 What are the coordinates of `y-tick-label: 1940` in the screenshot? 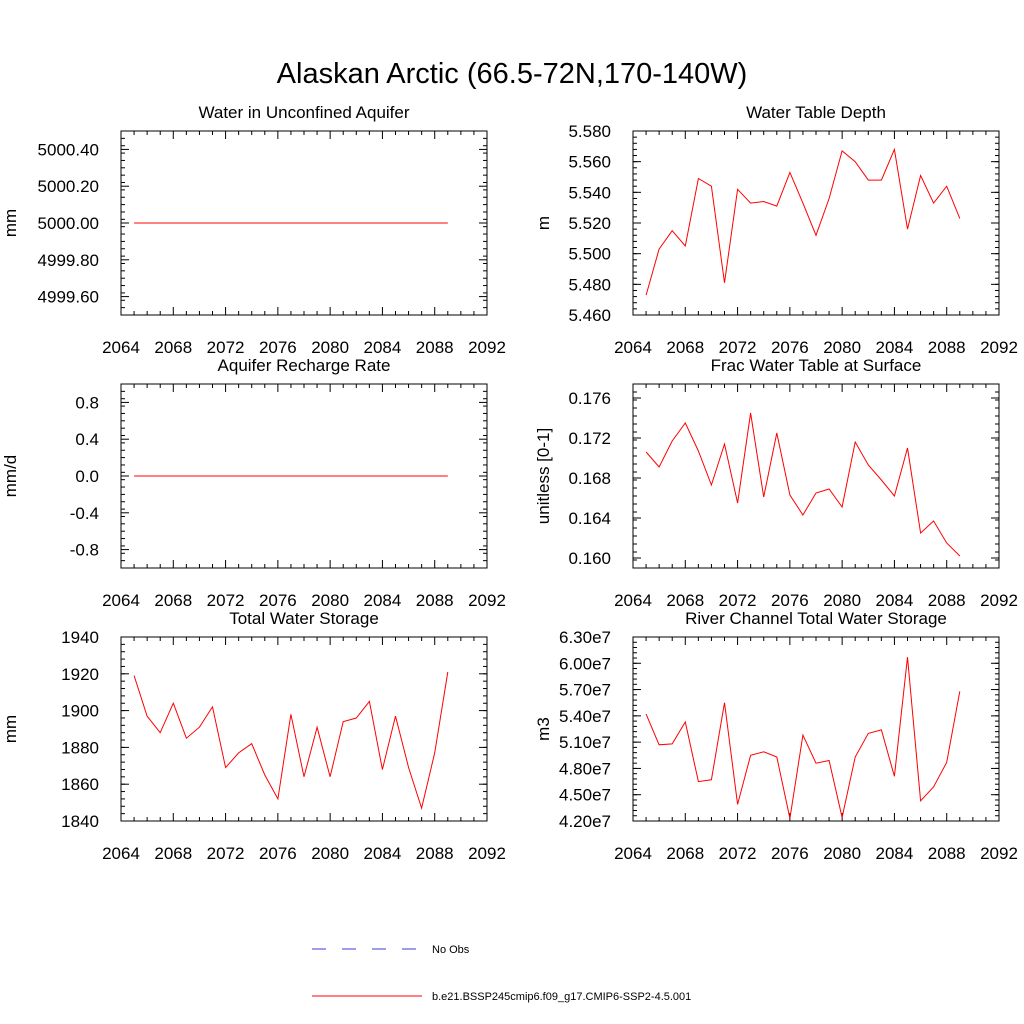 It's located at (80, 637).